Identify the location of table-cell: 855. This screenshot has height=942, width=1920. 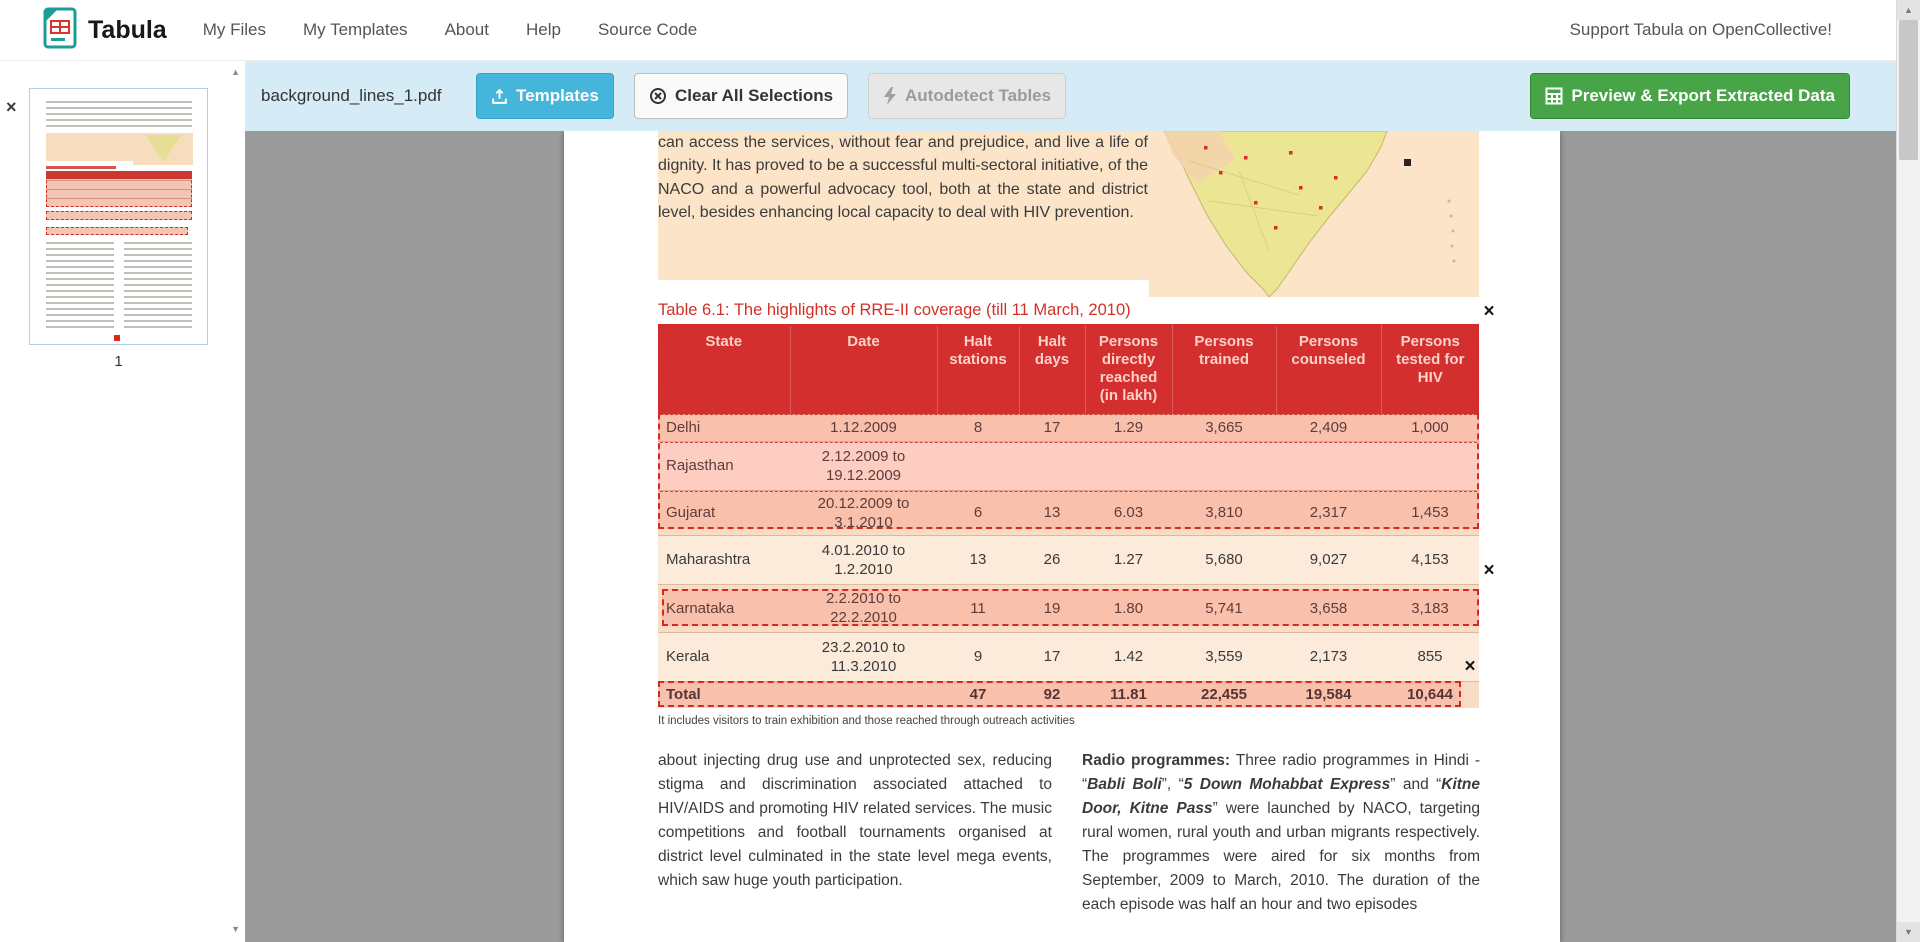
(1430, 656).